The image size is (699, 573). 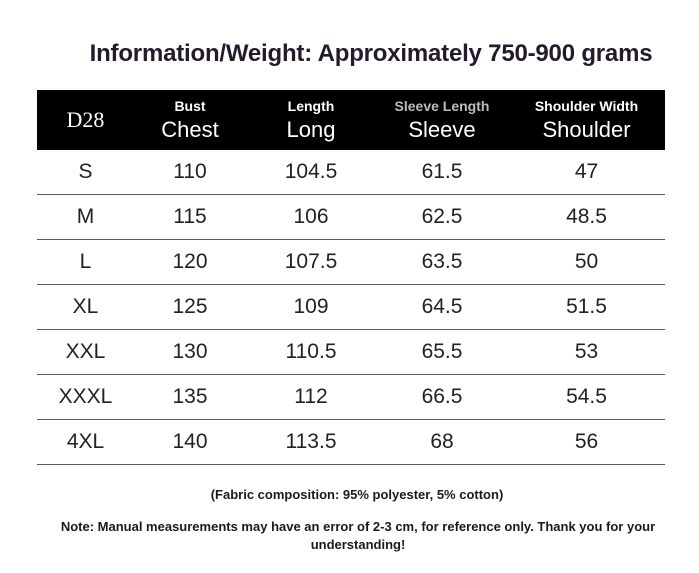 I want to click on product-code: D28, so click(x=85, y=119).